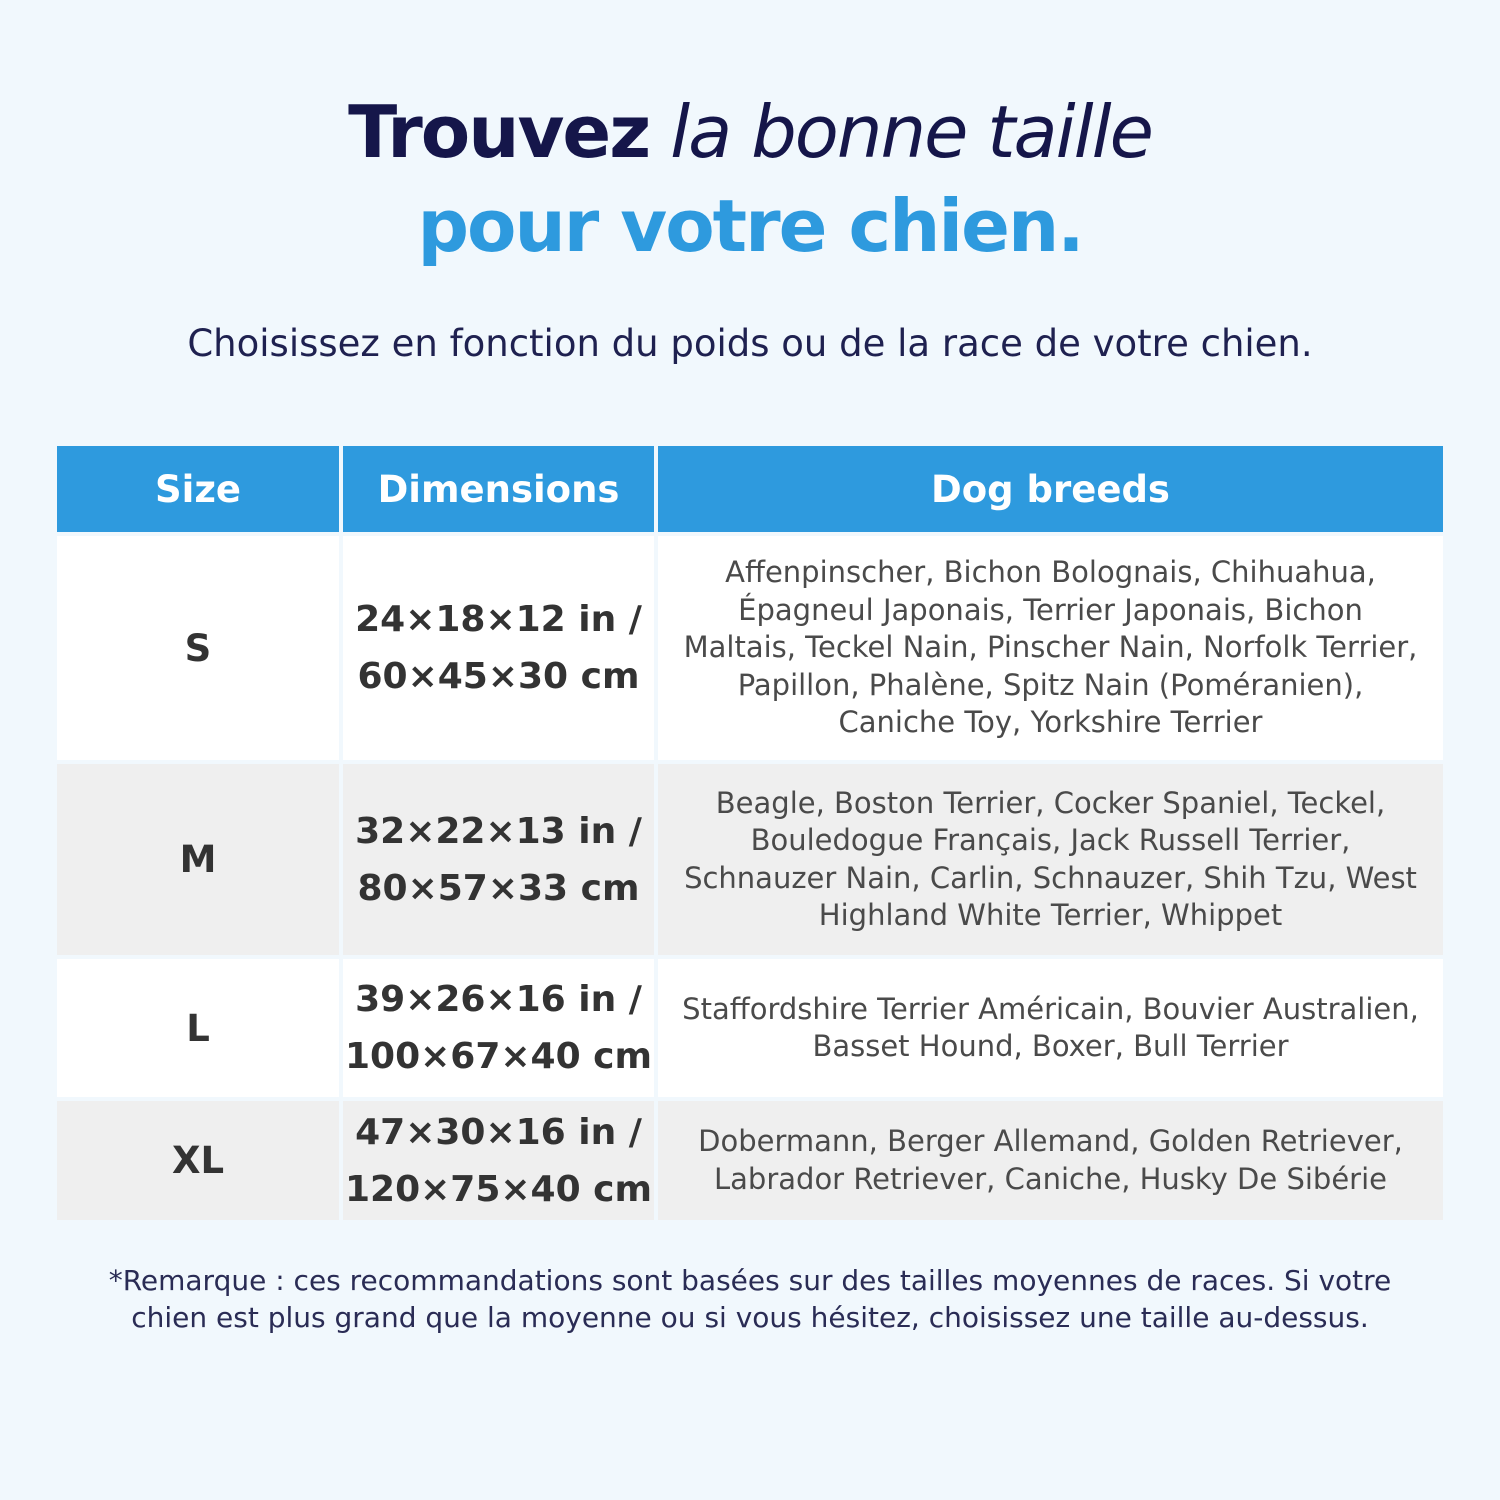 Image resolution: width=1500 pixels, height=1500 pixels. Describe the element at coordinates (1050, 489) in the screenshot. I see `header-breeds: Dog breeds` at that location.